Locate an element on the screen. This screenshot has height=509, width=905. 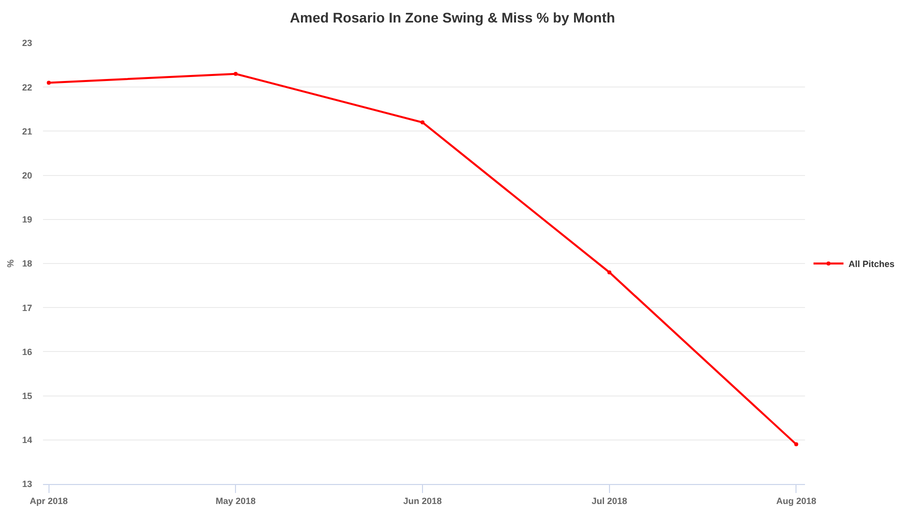
y-tick-label: 22 is located at coordinates (27, 87).